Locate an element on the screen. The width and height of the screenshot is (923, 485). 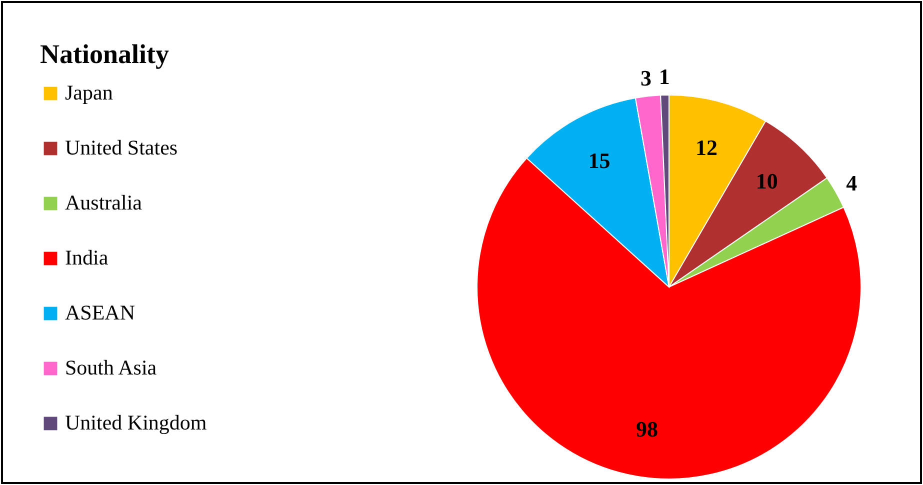
legend-title: Nationality is located at coordinates (105, 54).